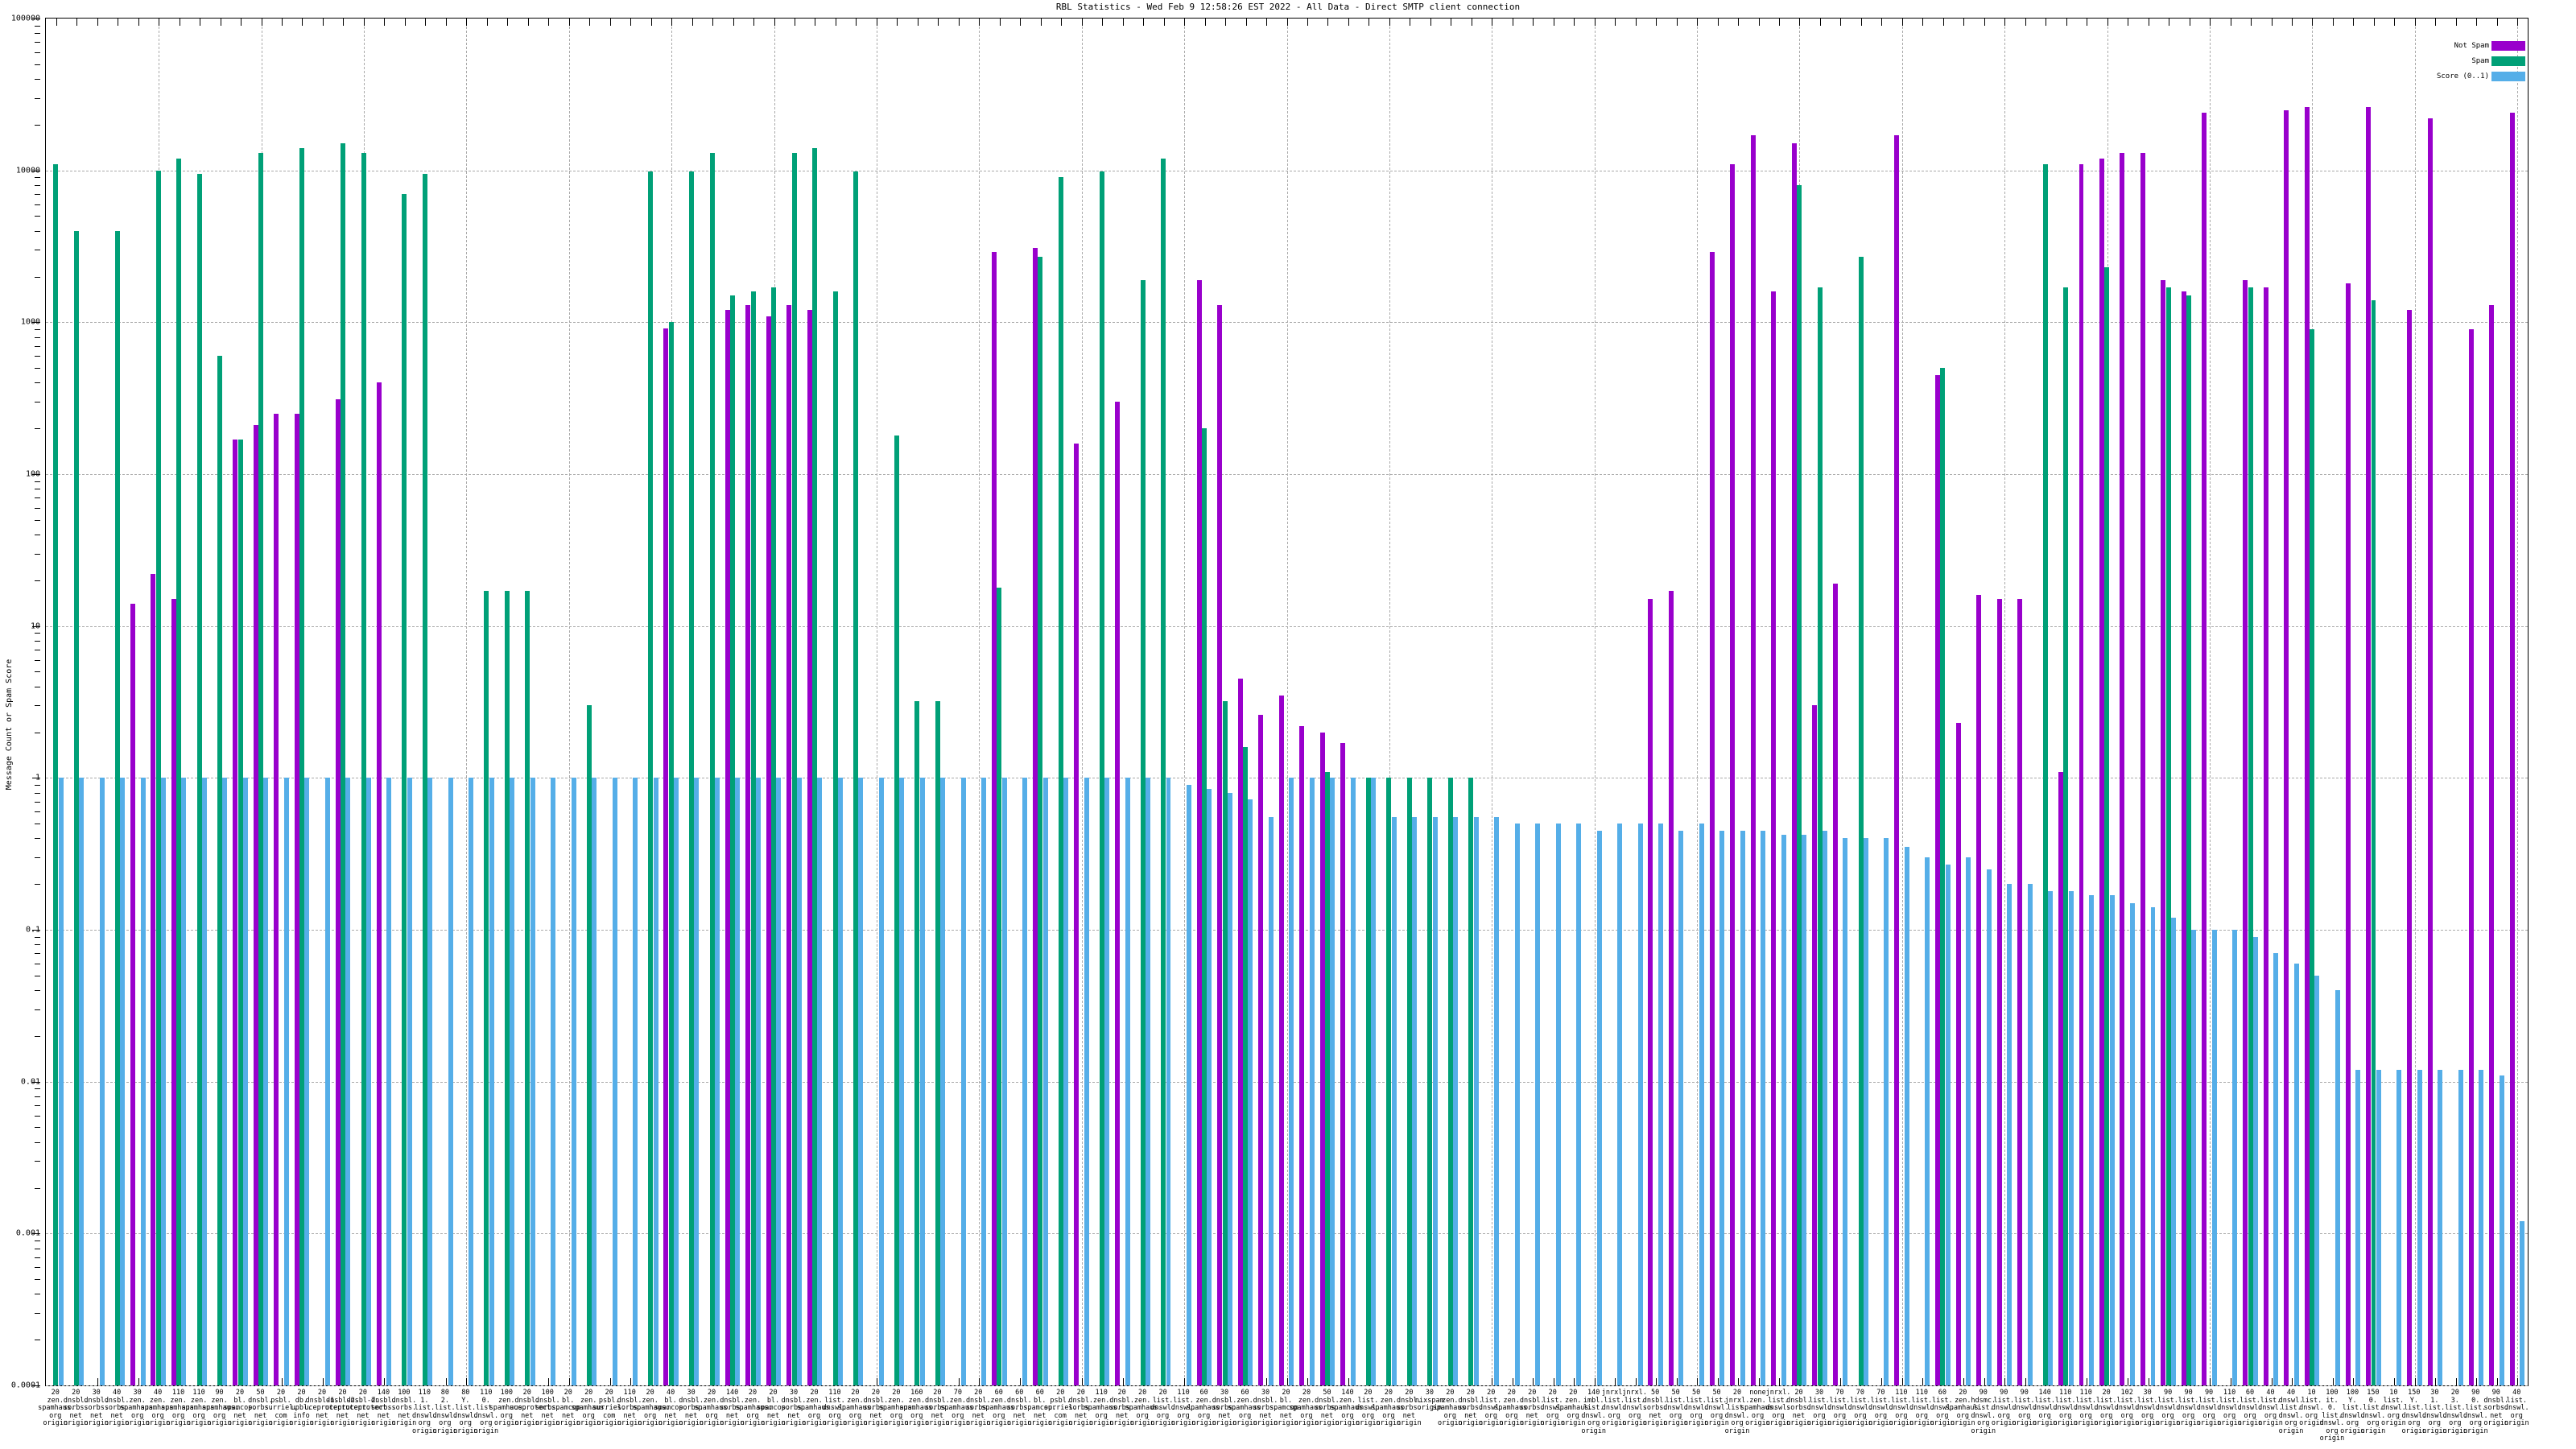 Image resolution: width=2576 pixels, height=1449 pixels. I want to click on x-axis-tick-label: 30 zen. spamhaus. org origin, so click(138, 1408).